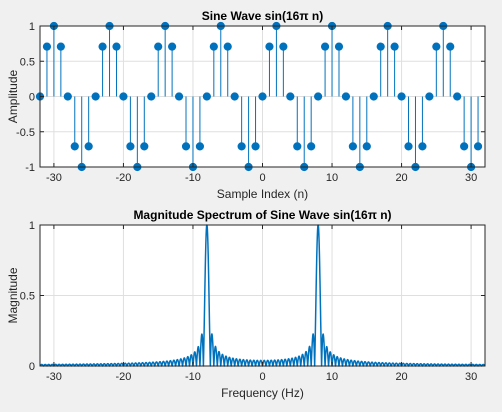 Image resolution: width=502 pixels, height=412 pixels. I want to click on x-axis-label: Frequency (Hz), so click(262, 393).